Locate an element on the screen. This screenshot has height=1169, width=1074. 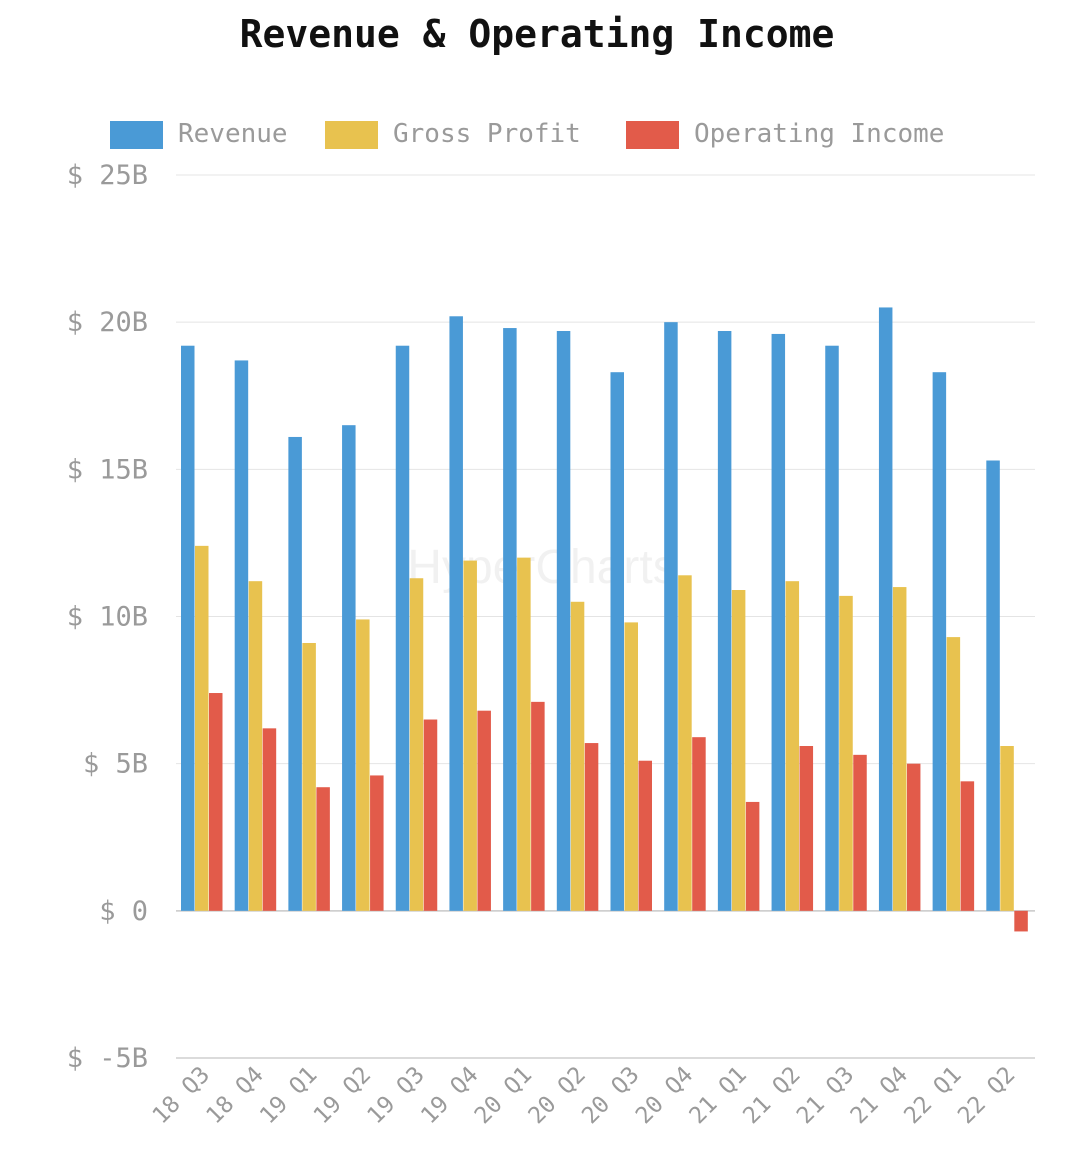
legend-label: Operating Income is located at coordinates (819, 134).